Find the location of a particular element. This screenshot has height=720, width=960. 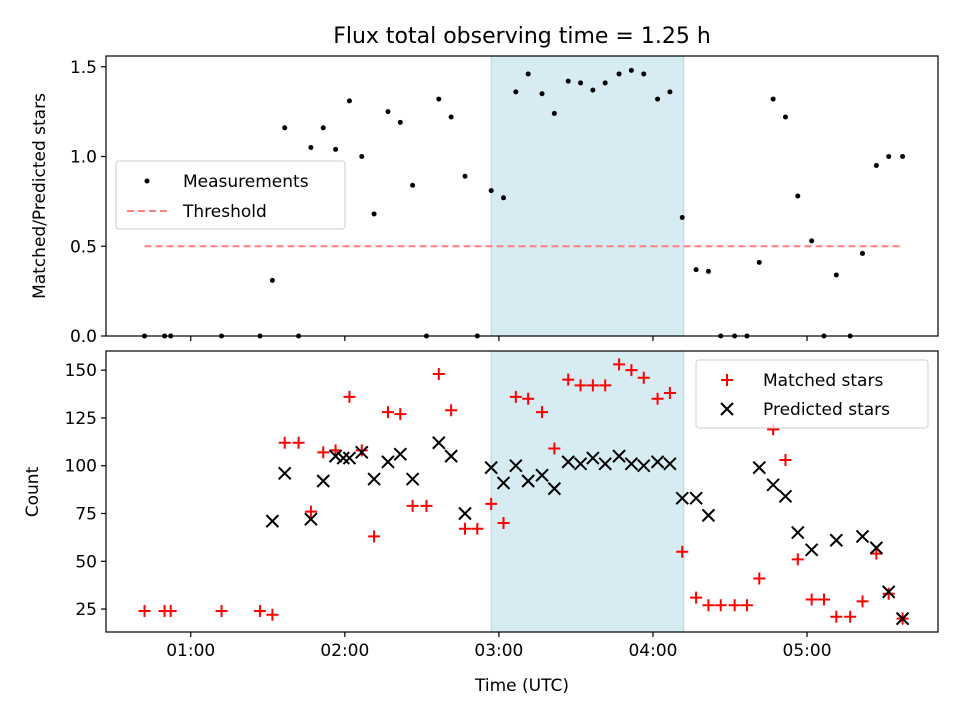

top-legend: Measurements Threshold is located at coordinates (230, 195).